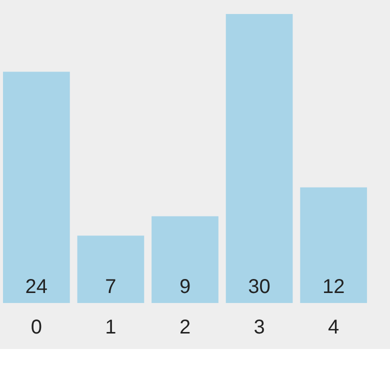  What do you see at coordinates (36, 287) in the screenshot?
I see `data-label: 24` at bounding box center [36, 287].